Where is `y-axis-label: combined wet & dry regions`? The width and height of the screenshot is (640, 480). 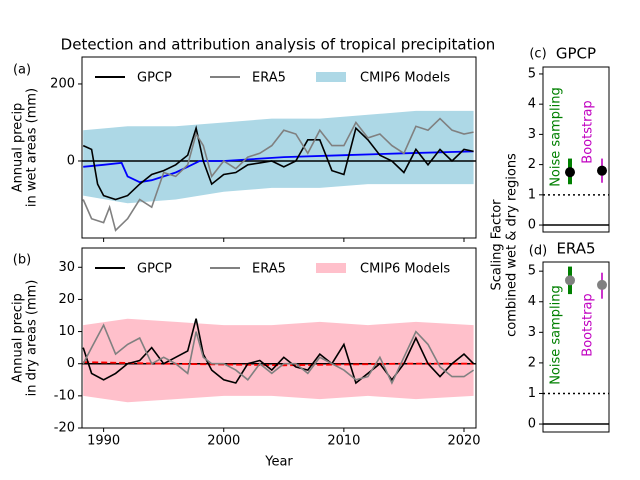
y-axis-label: combined wet & dry regions is located at coordinates (512, 245).